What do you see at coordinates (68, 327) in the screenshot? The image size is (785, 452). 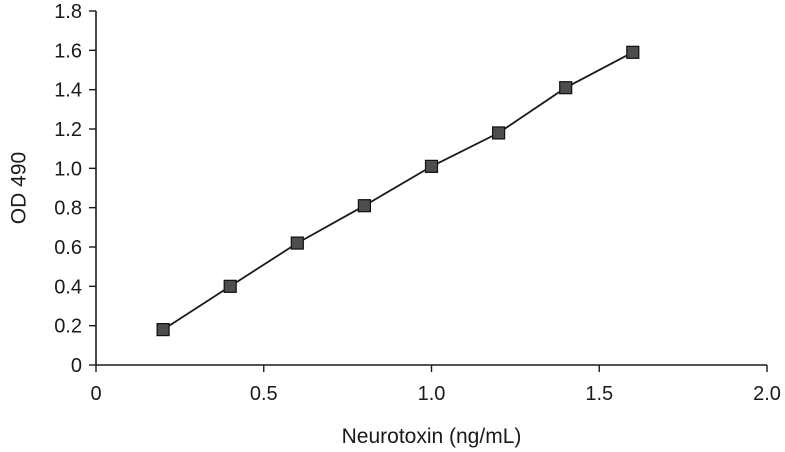 I see `y-tick-label: 0.2` at bounding box center [68, 327].